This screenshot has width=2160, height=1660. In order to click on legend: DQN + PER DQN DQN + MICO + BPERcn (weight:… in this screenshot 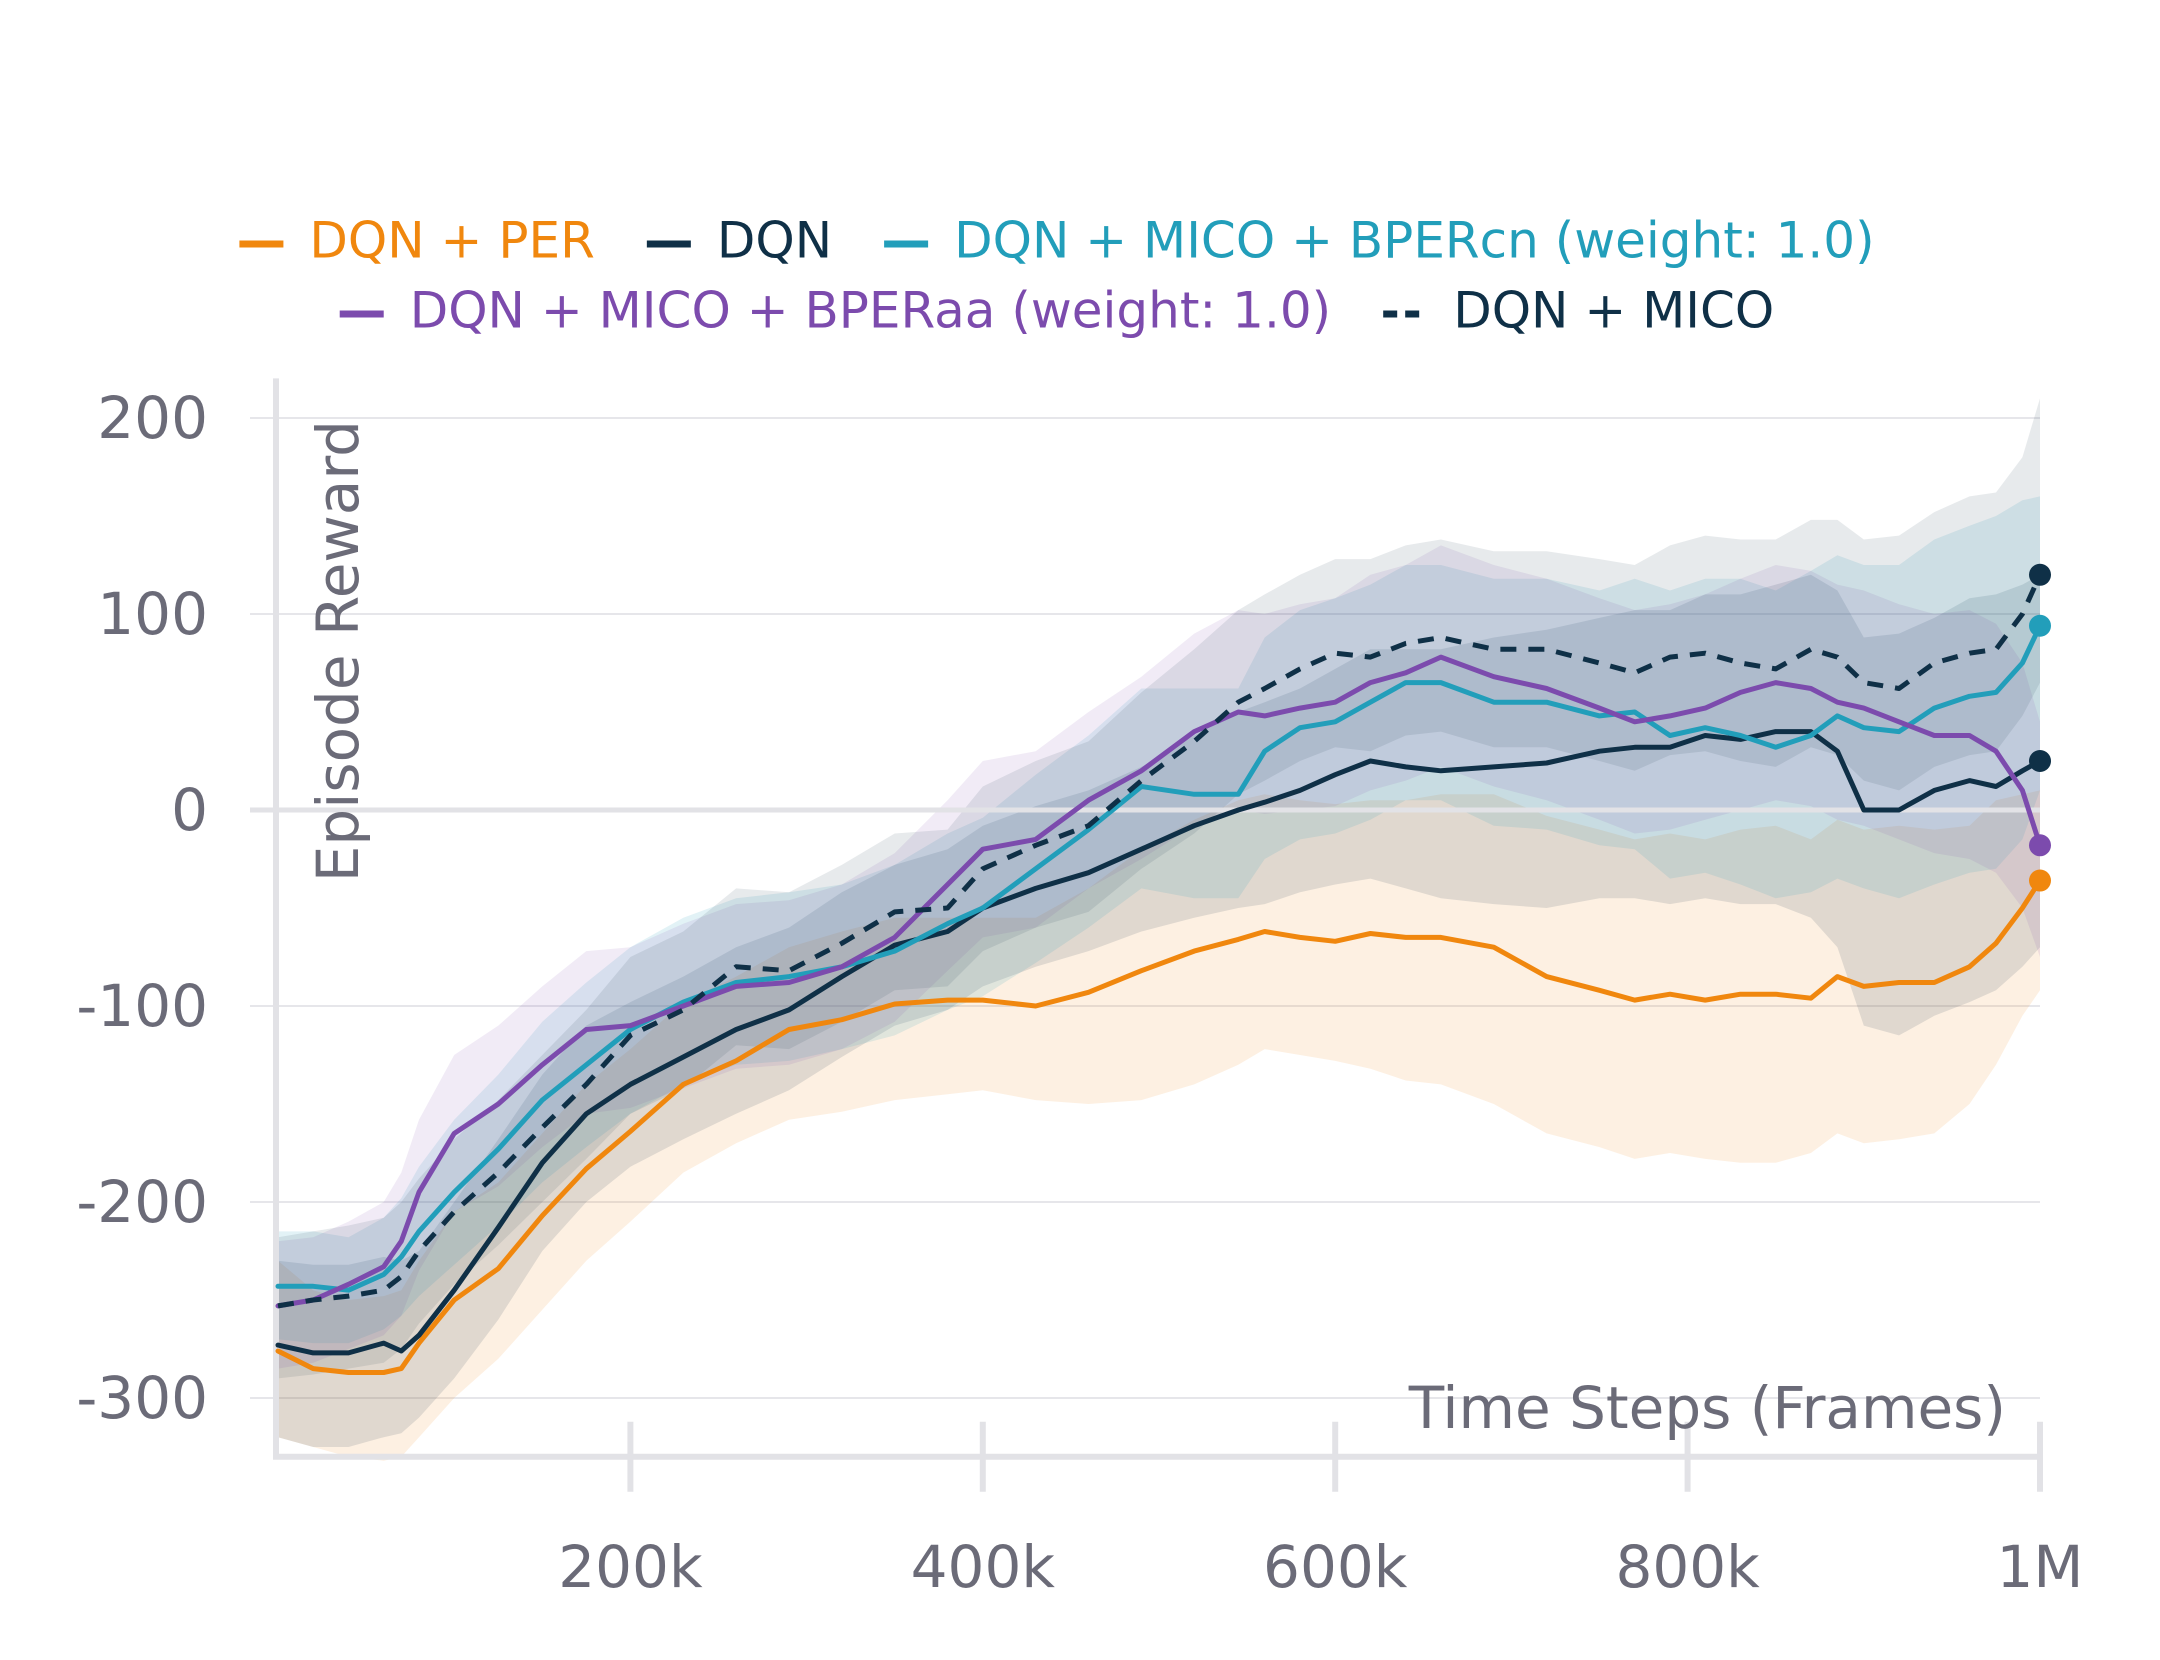, I will do `click(1057, 276)`.